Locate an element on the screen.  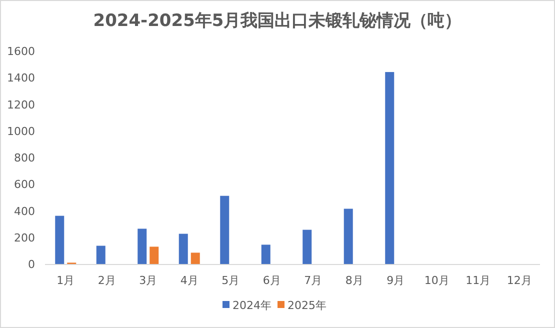
x-tick-label: 7月 is located at coordinates (313, 280).